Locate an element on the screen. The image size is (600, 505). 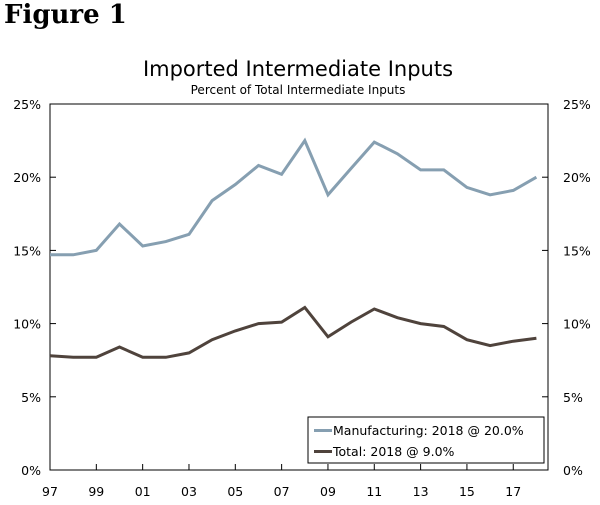
legend-label-manufacturing: Manufacturing: 2018 @ 20.0% is located at coordinates (428, 430).